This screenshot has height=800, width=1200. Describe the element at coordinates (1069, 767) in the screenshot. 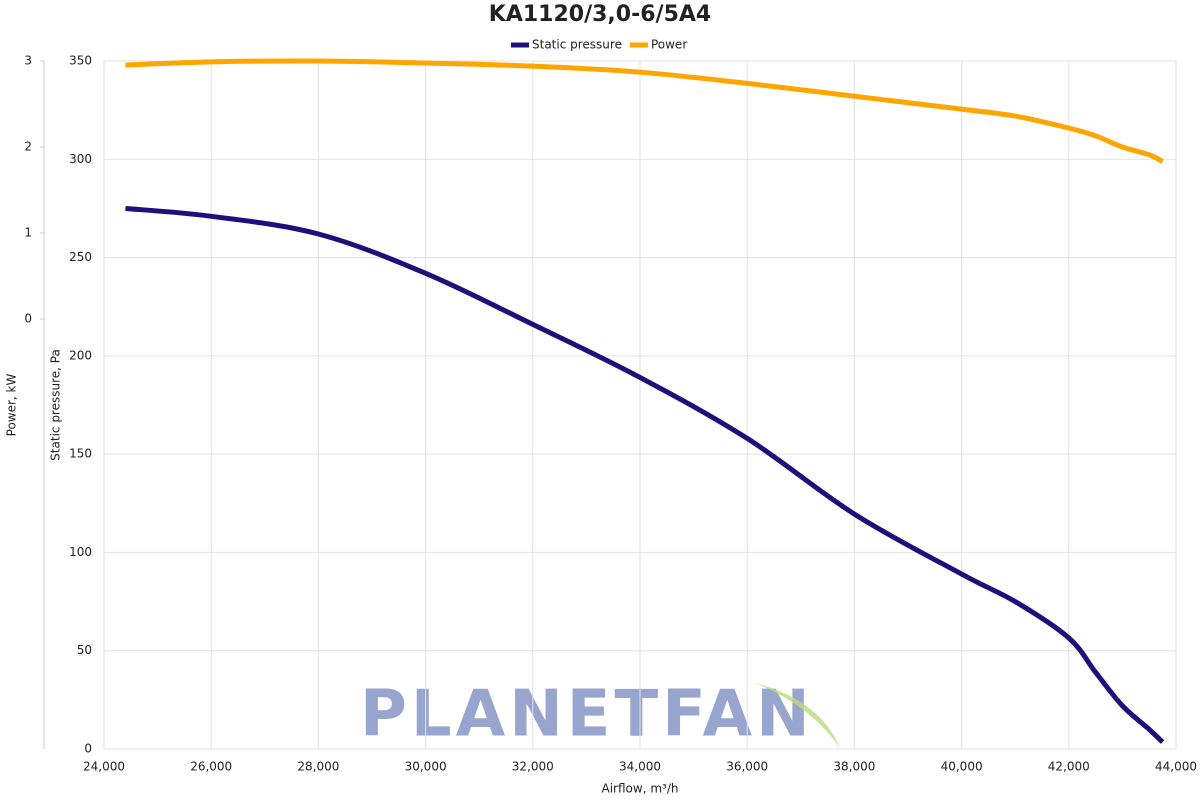

I see `x-tick-label: 42,000` at that location.